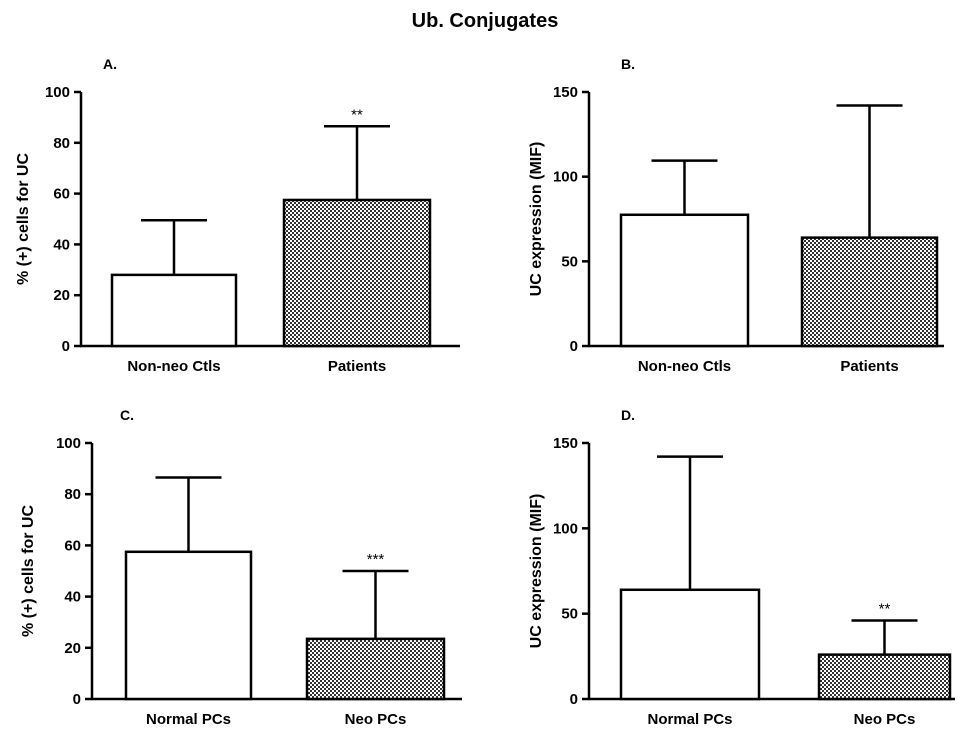  I want to click on panel-letter: C., so click(127, 415).